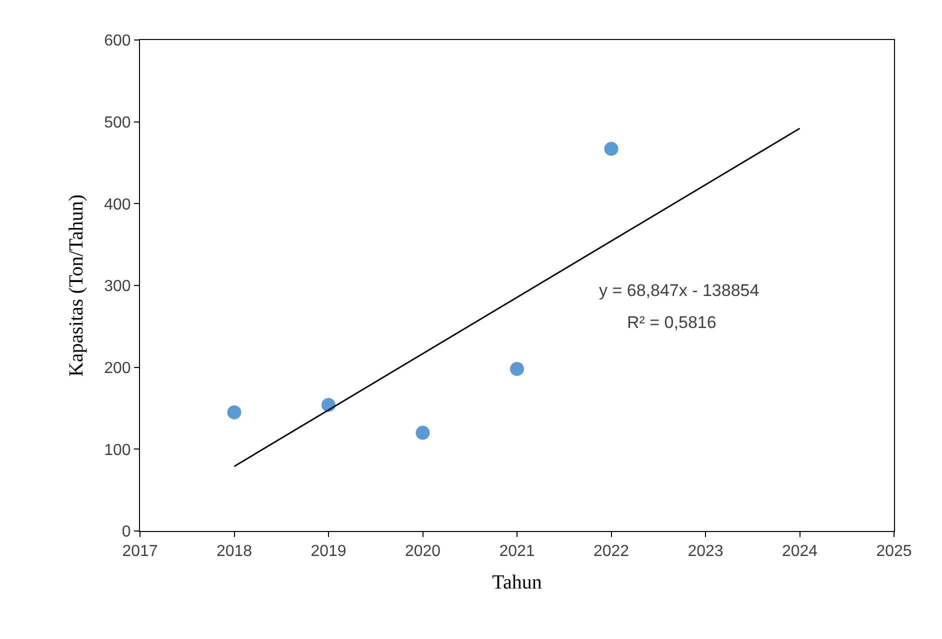 The image size is (942, 639). I want to click on y-tick-label: 0, so click(126, 532).